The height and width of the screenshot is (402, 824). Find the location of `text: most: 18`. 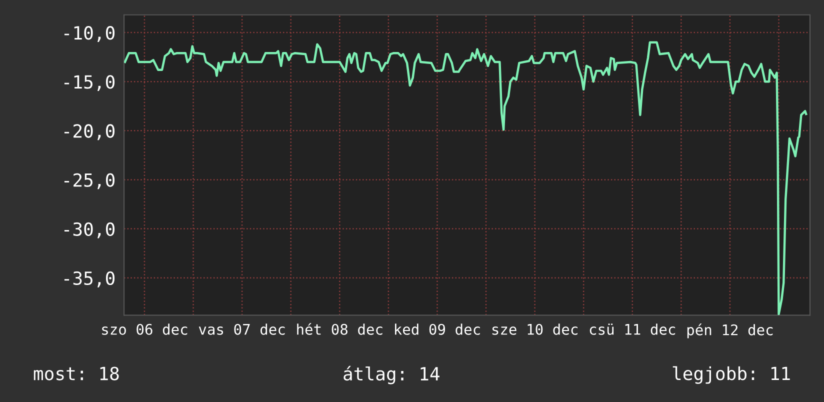

text: most: 18 is located at coordinates (76, 373).